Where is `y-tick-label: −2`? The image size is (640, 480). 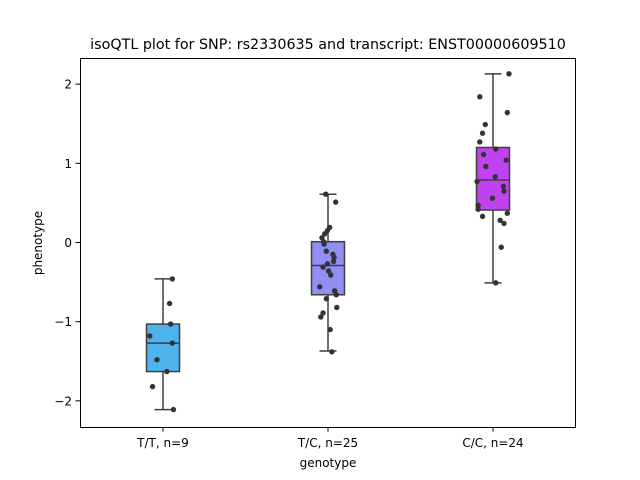 y-tick-label: −2 is located at coordinates (63, 401).